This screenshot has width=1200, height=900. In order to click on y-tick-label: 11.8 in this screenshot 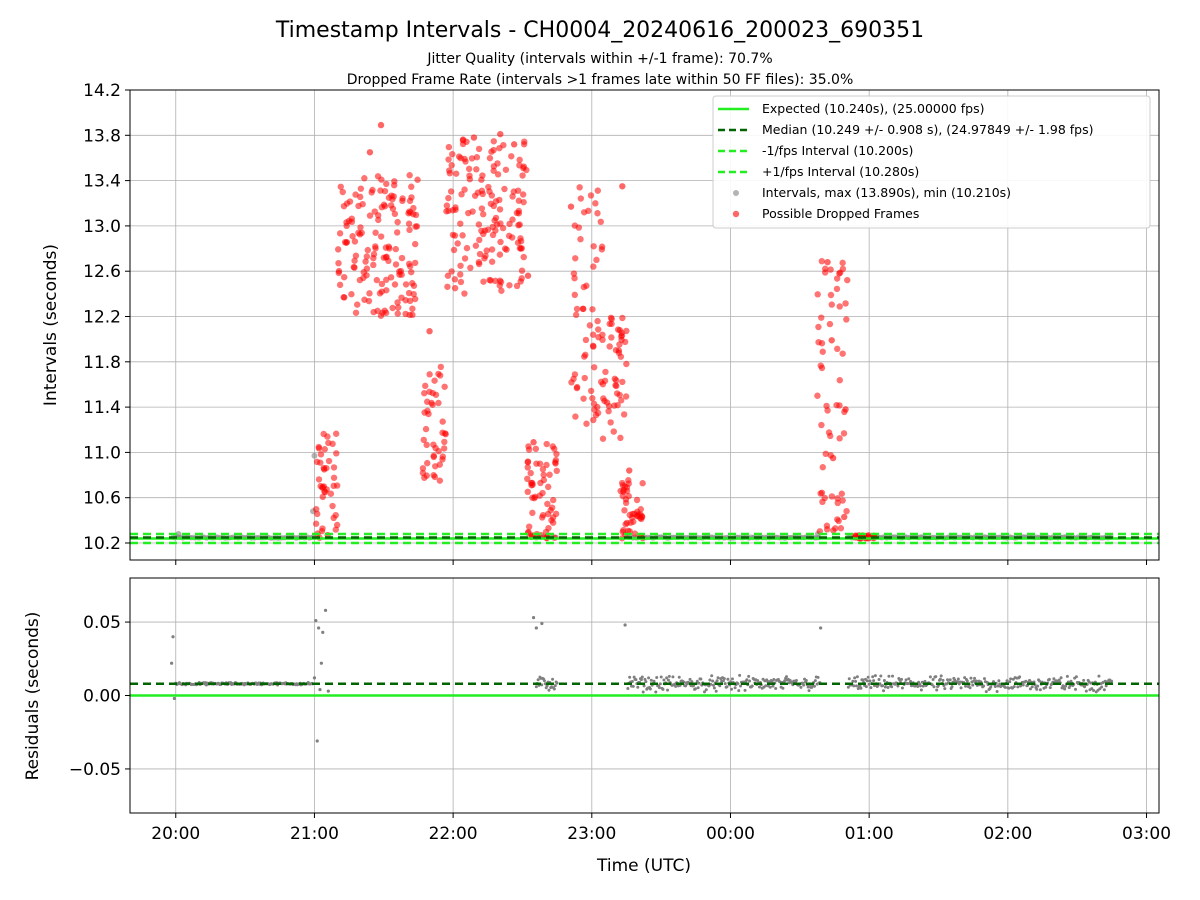, I will do `click(102, 363)`.